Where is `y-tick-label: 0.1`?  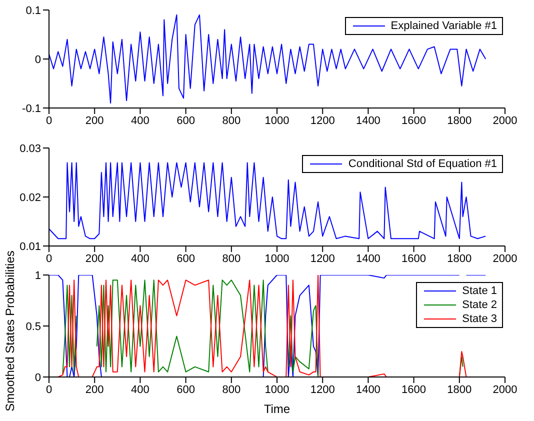 y-tick-label: 0.1 is located at coordinates (33, 10).